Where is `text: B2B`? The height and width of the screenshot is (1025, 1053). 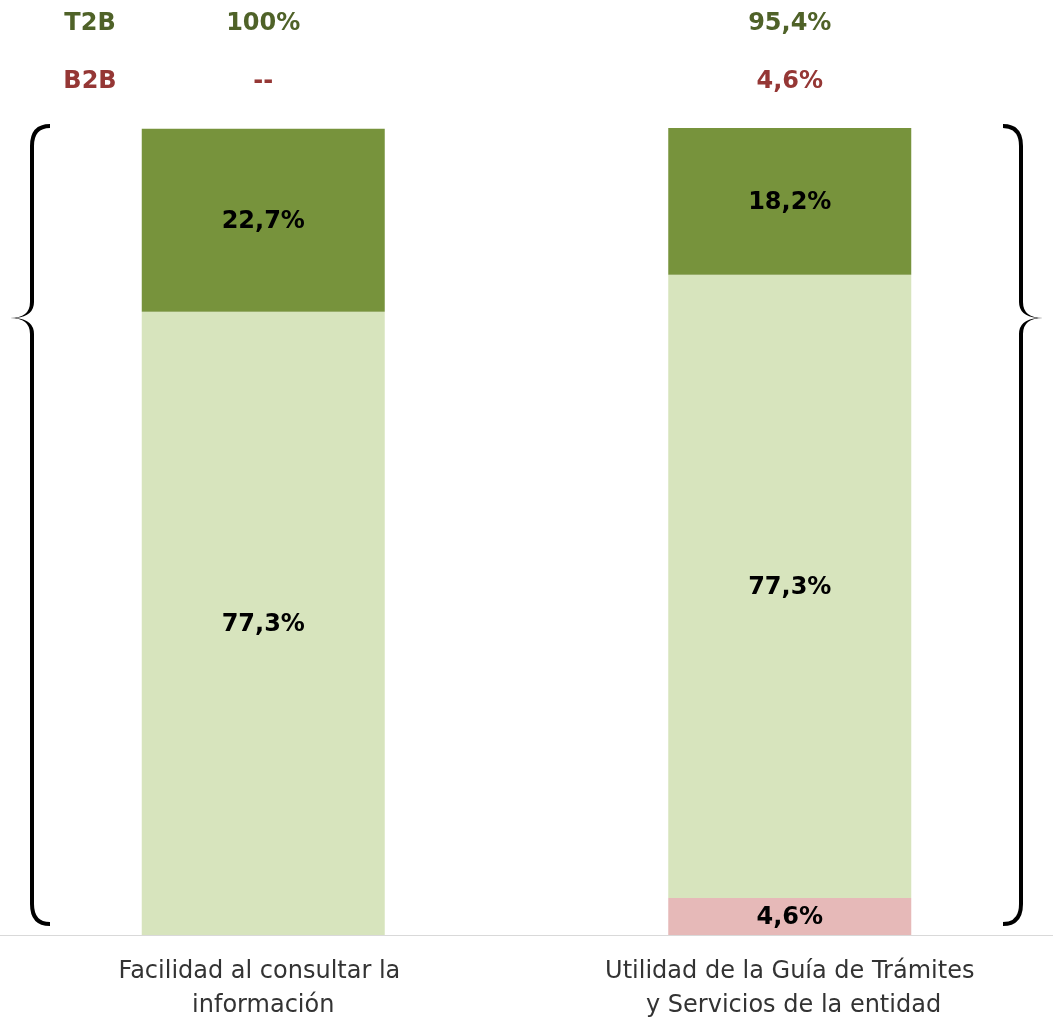 text: B2B is located at coordinates (90, 80).